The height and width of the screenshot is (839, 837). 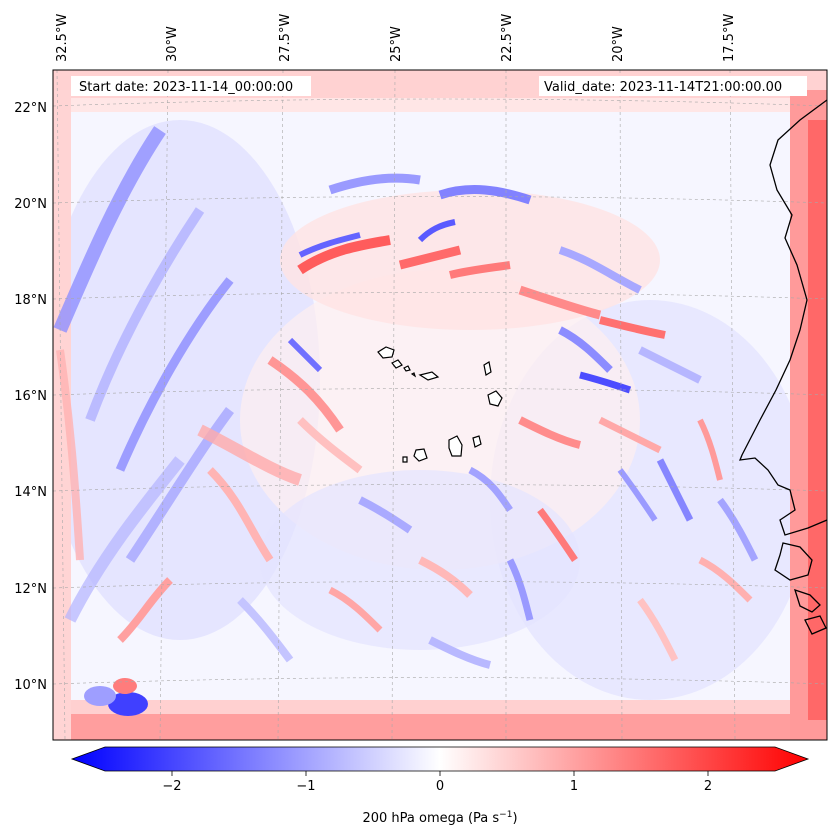 I want to click on start-date-box, so click(x=191, y=86).